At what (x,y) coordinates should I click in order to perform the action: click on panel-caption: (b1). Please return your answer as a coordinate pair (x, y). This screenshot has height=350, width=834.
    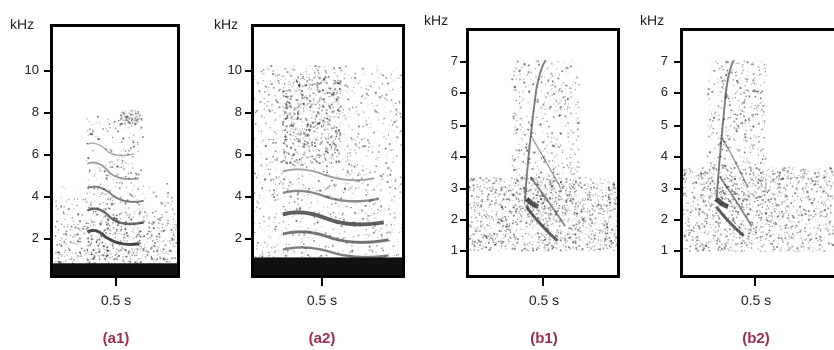
    Looking at the image, I should click on (544, 338).